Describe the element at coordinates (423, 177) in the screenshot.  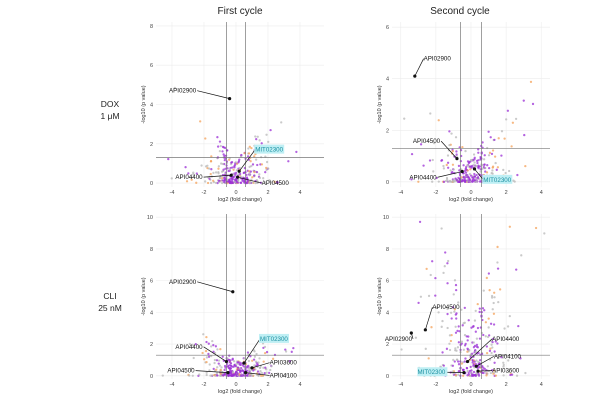
I see `gene-label: API04400` at that location.